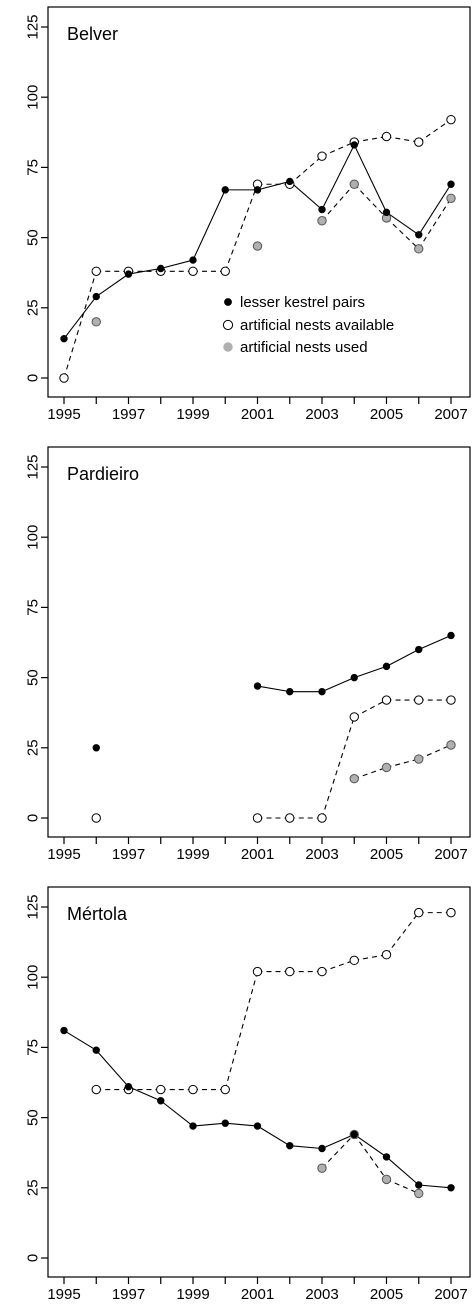 This screenshot has height=1308, width=474. Describe the element at coordinates (228, 302) in the screenshot. I see `legend-marker-pairs` at that location.